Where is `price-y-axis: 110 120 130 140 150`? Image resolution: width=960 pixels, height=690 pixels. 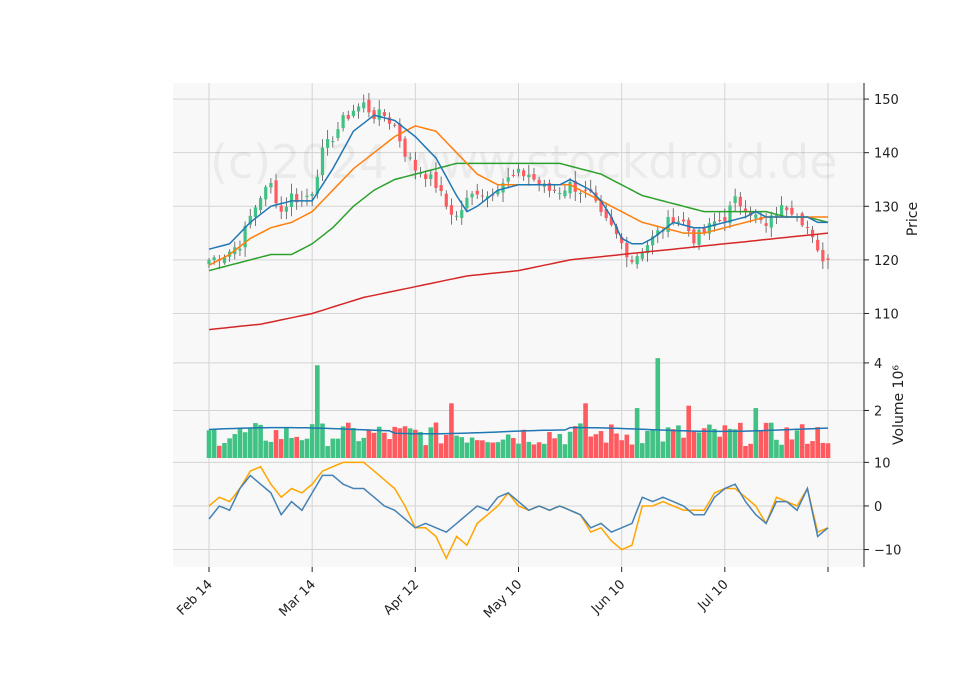
price-y-axis: 110 120 130 140 150 is located at coordinates (881, 207).